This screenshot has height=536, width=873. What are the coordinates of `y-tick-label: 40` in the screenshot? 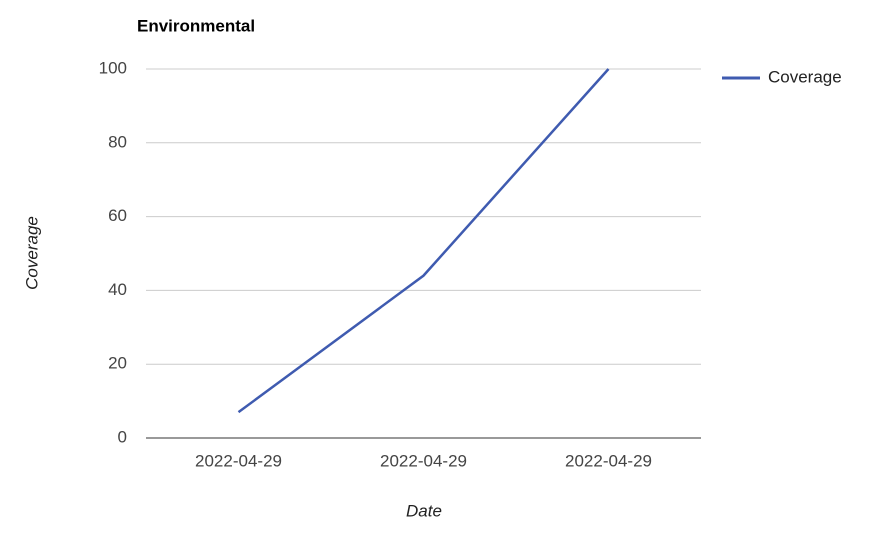 It's located at (117, 289).